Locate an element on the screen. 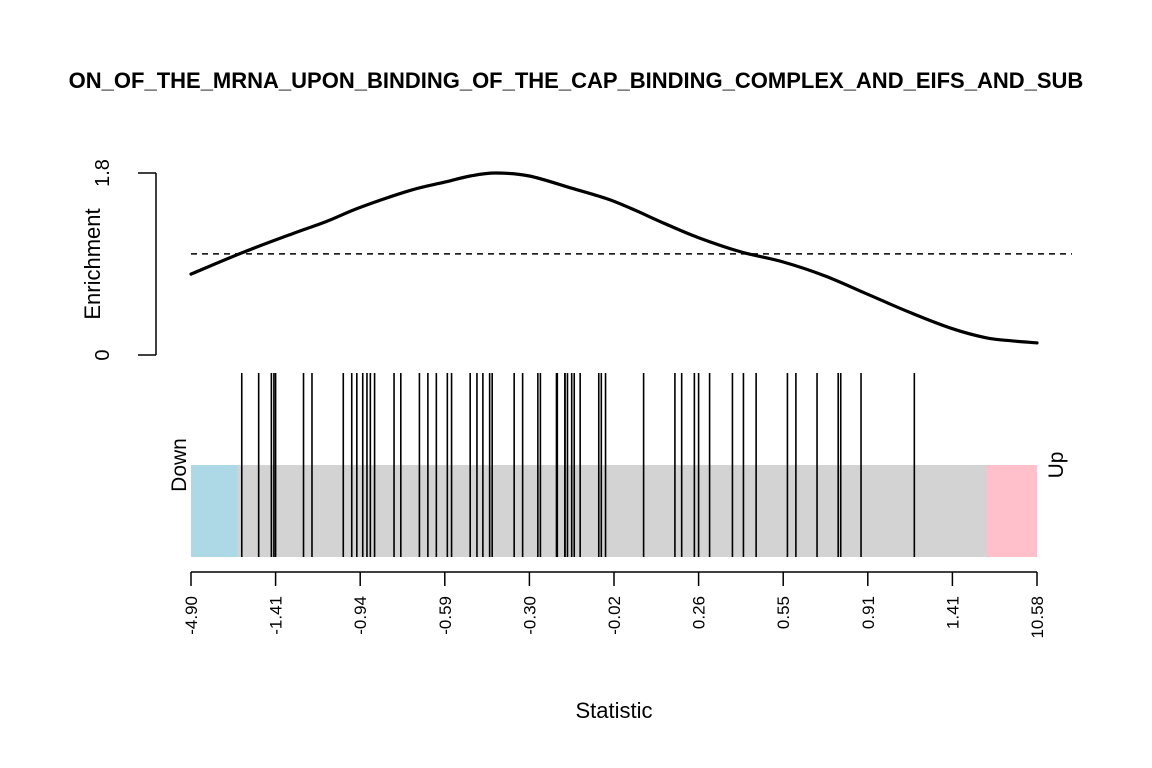 This screenshot has height=768, width=1152. barcode-lines is located at coordinates (578, 465).